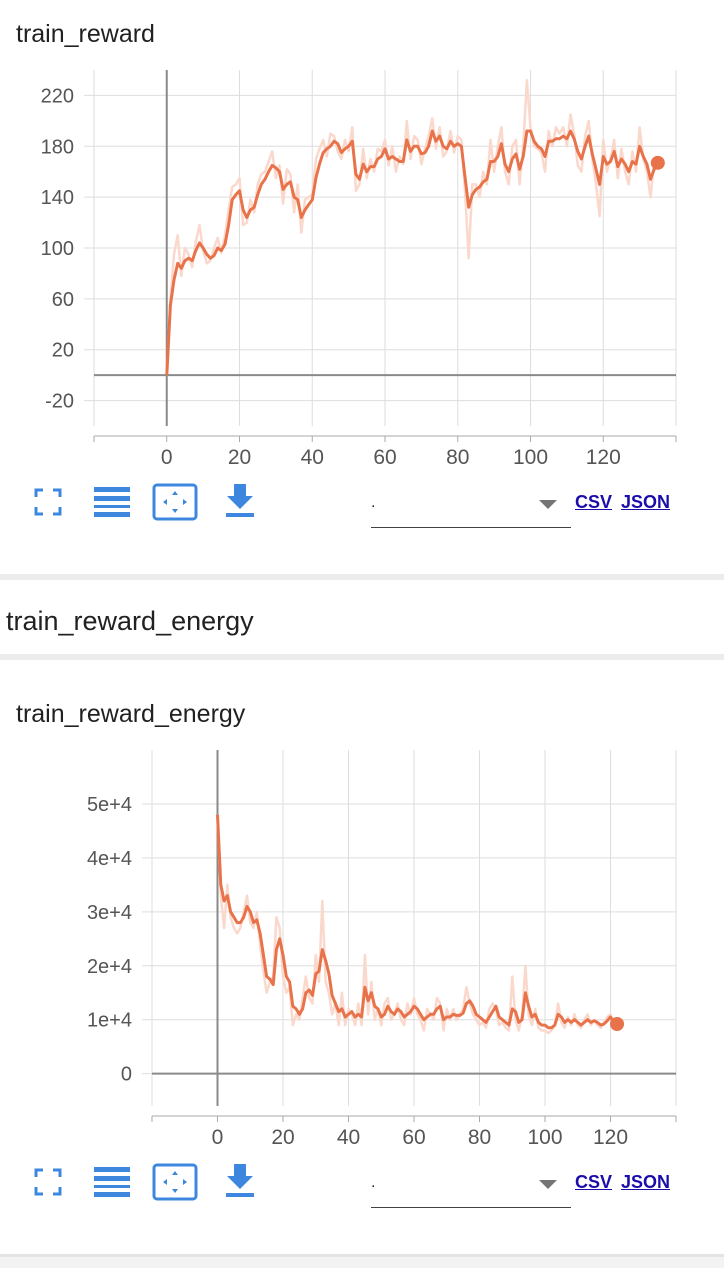 This screenshot has width=724, height=1268. I want to click on y-tick-label: 20, so click(63, 351).